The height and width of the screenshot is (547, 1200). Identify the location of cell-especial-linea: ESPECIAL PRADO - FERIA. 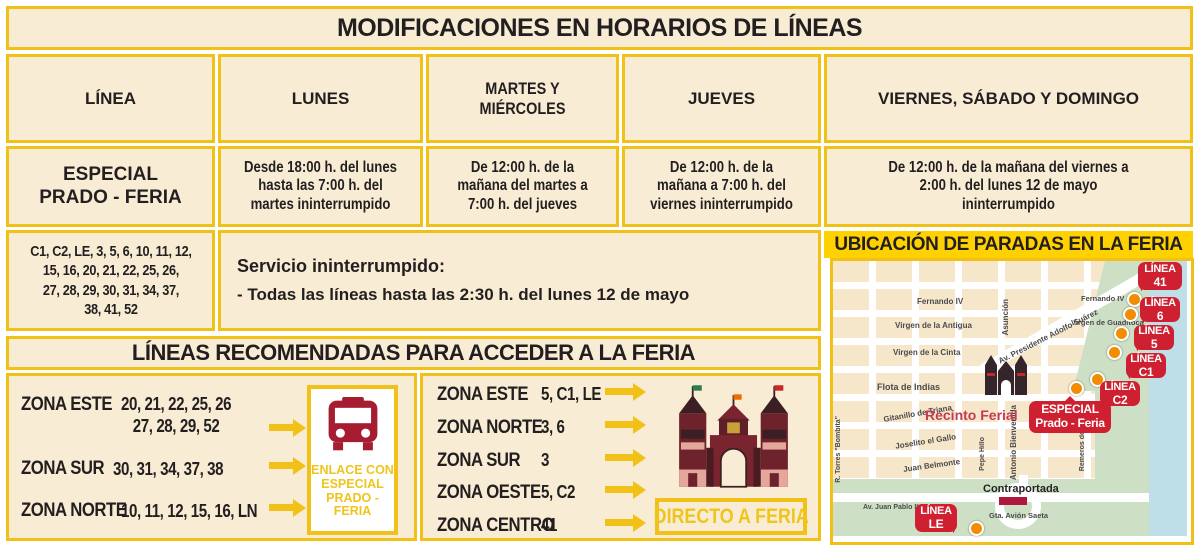
(110, 186).